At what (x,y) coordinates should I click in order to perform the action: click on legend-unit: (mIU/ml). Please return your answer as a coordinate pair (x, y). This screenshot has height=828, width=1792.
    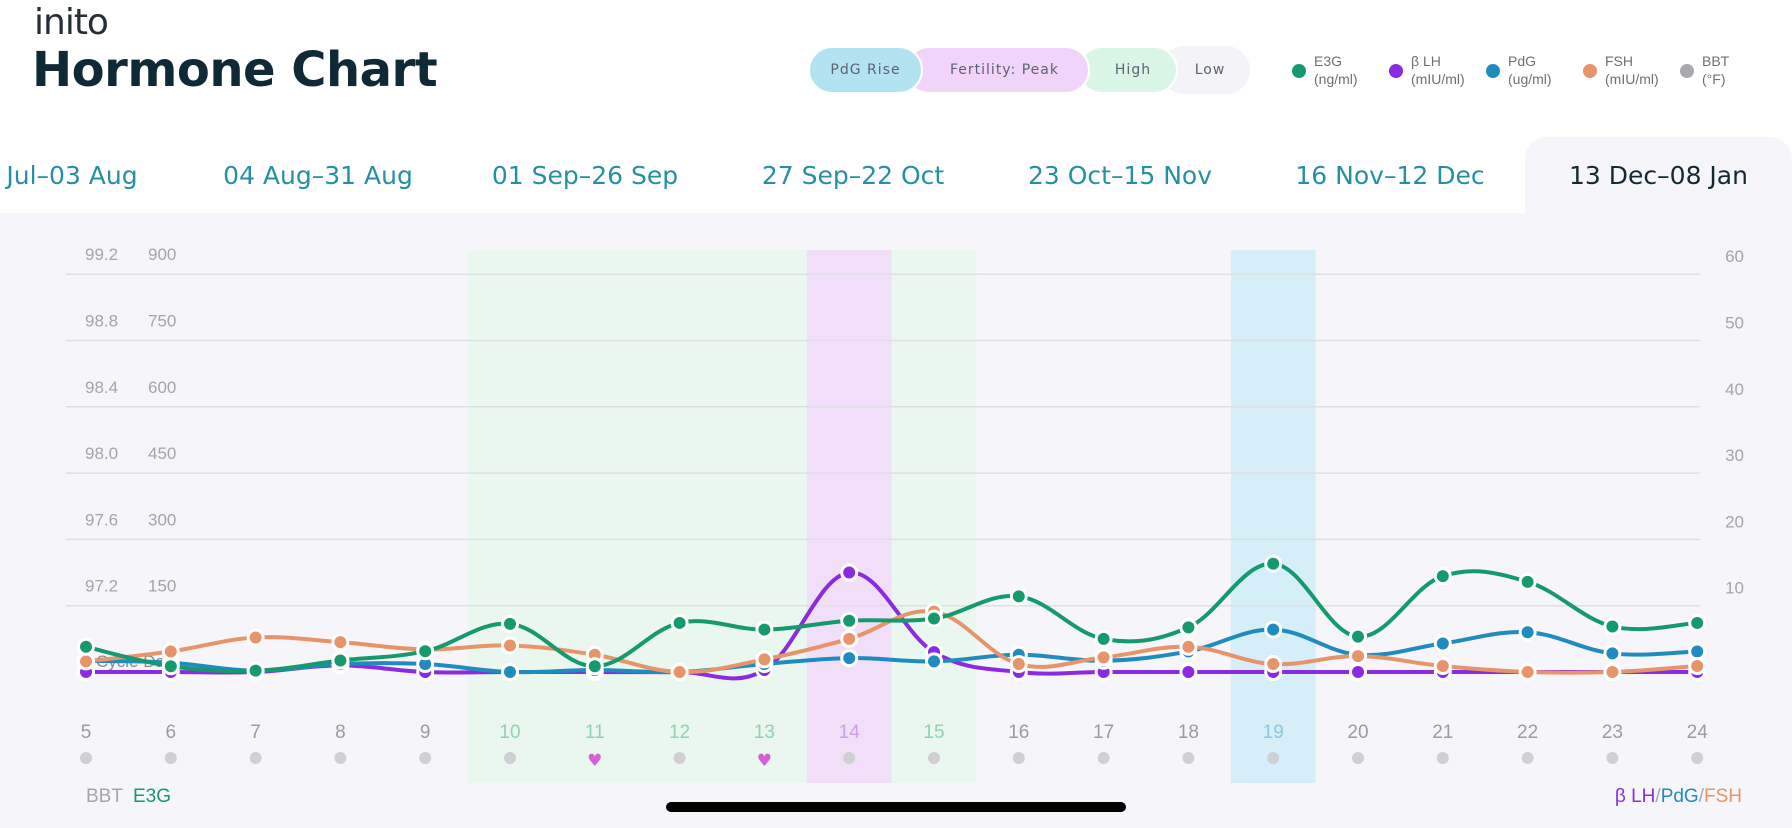
    Looking at the image, I should click on (1632, 79).